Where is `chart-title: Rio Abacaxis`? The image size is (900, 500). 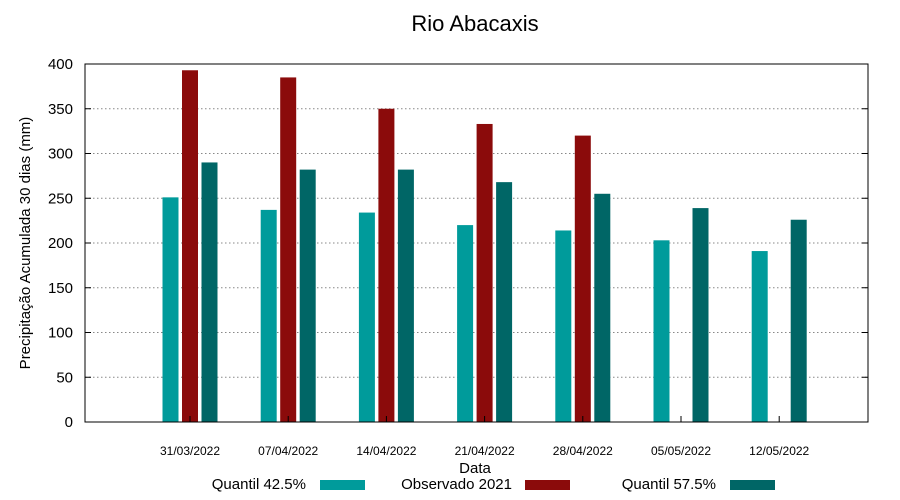 chart-title: Rio Abacaxis is located at coordinates (474, 23).